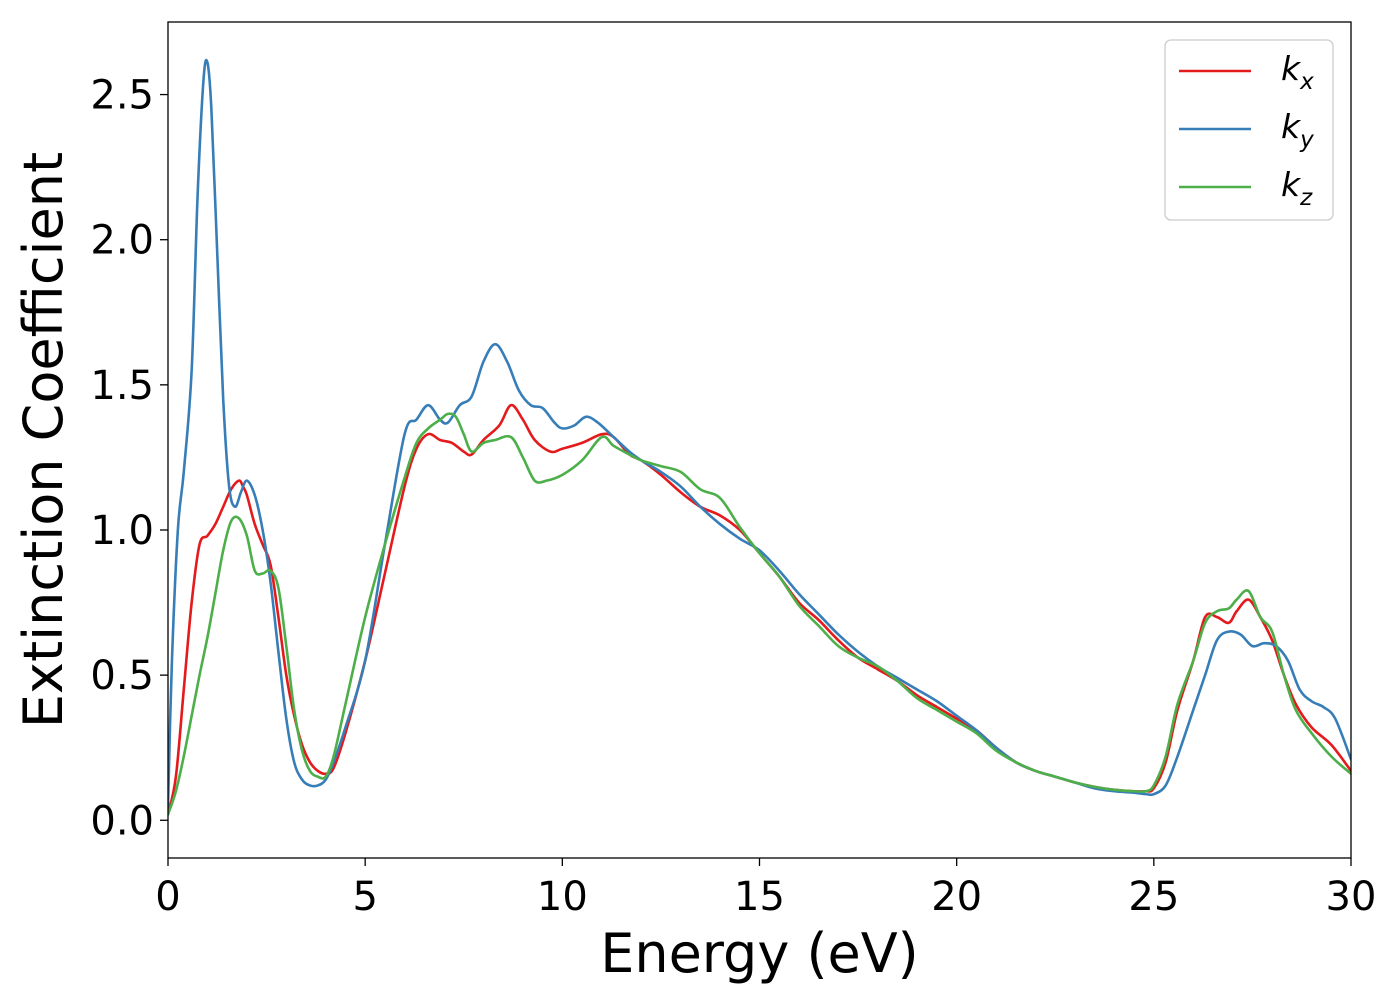 The width and height of the screenshot is (1400, 1000). Describe the element at coordinates (759, 953) in the screenshot. I see `x-axis-label: Energy (eV)` at that location.